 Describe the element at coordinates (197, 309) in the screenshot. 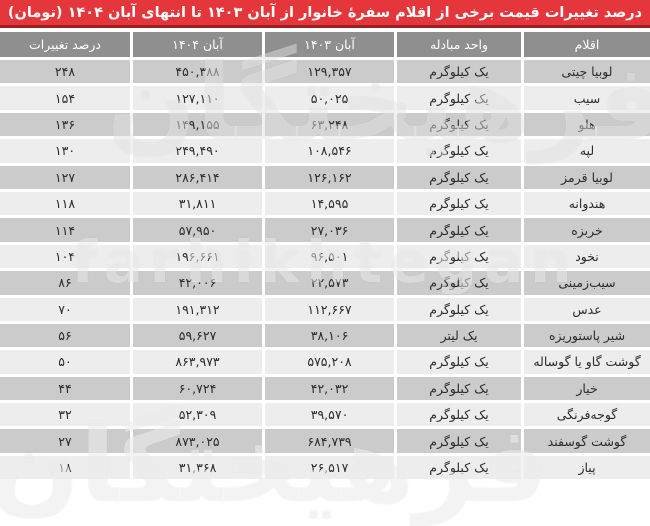

I see `price-aban-1404-cell: ۱۹۱,۳۱۲` at that location.